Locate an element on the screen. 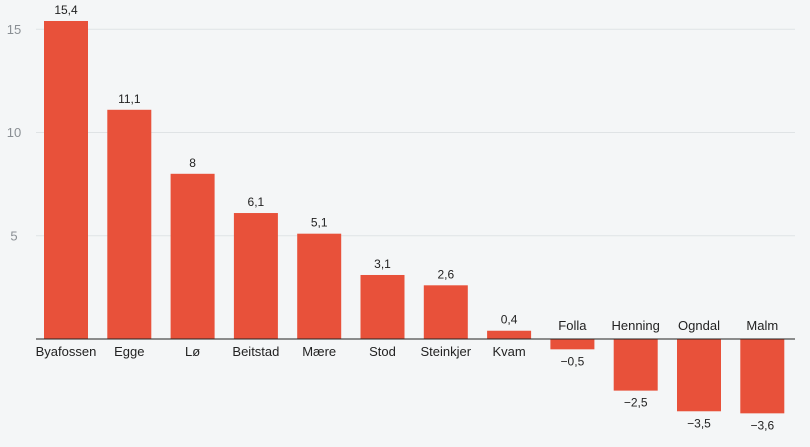 Image resolution: width=810 pixels, height=447 pixels. category-label: Byafossen is located at coordinates (66, 351).